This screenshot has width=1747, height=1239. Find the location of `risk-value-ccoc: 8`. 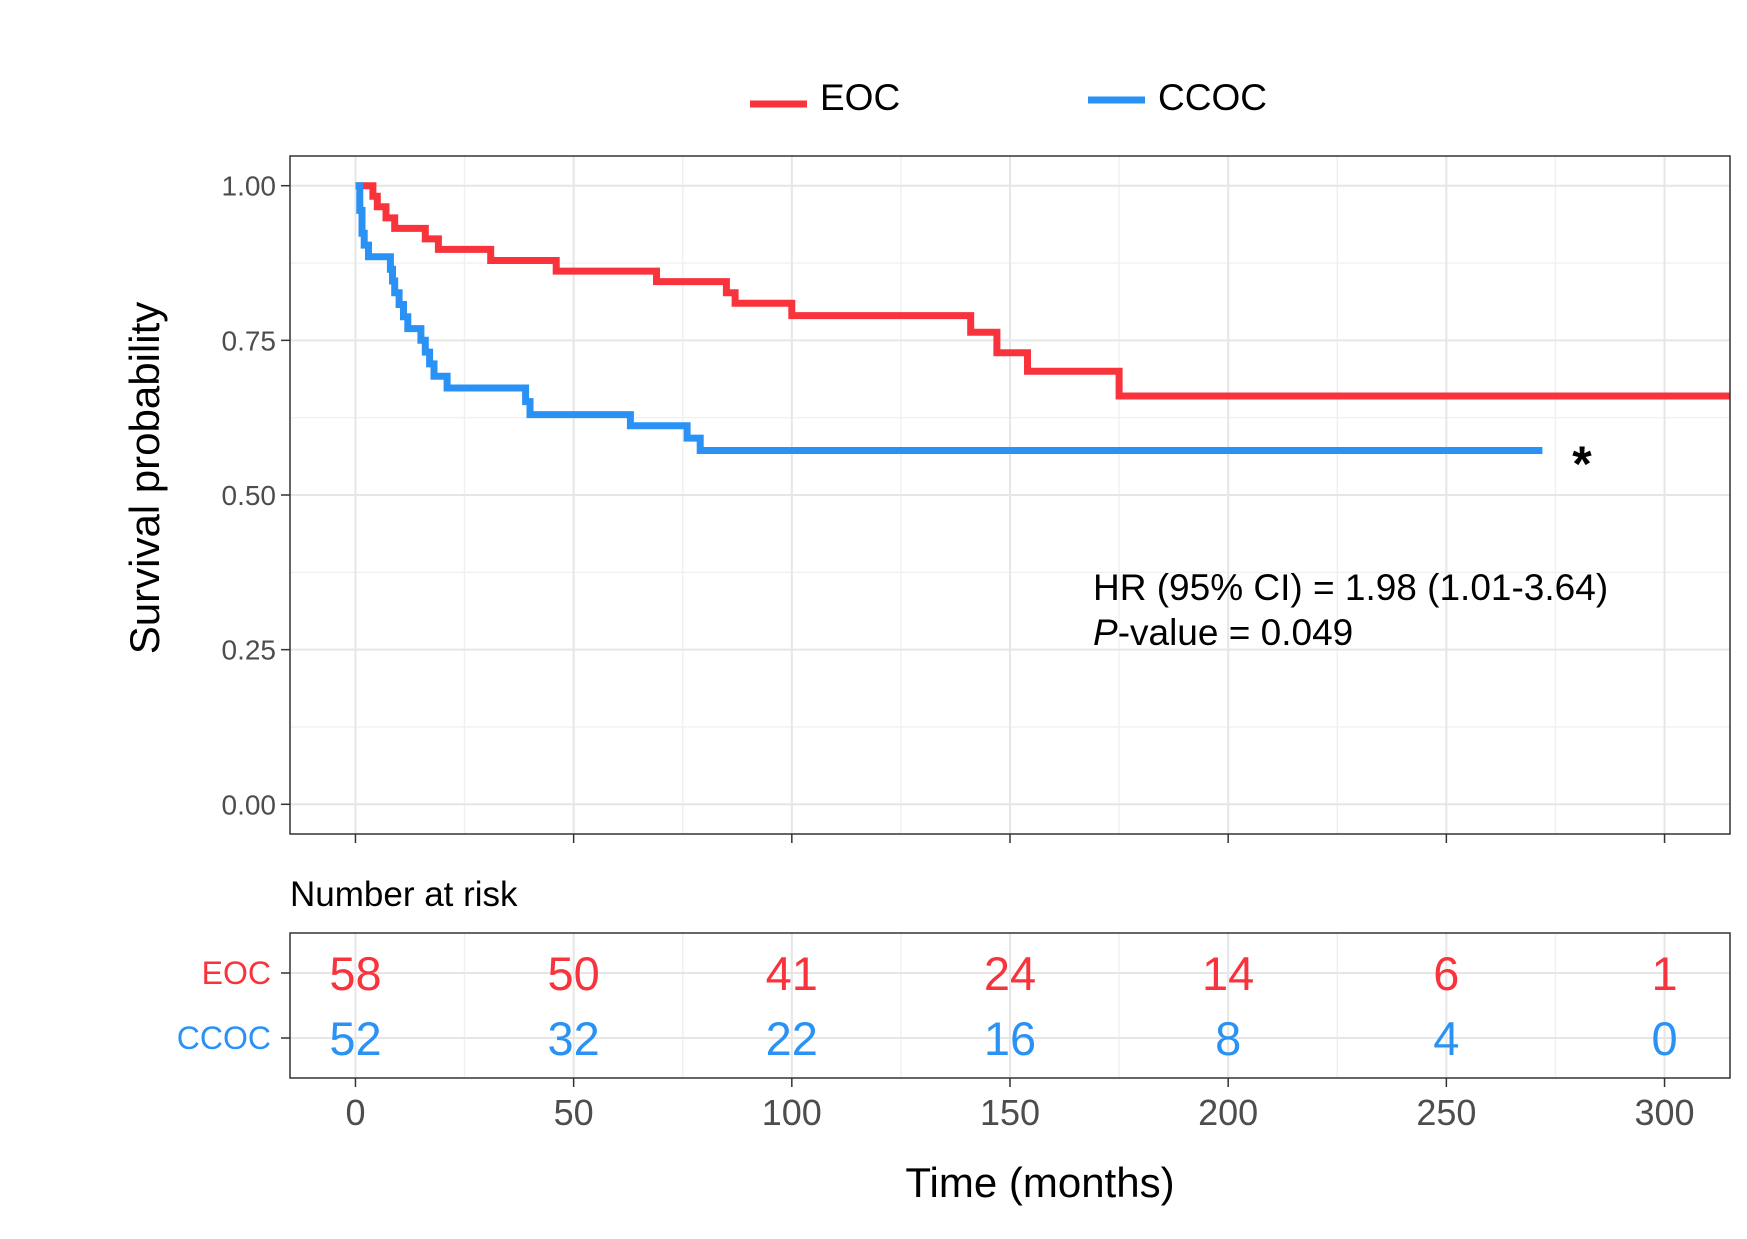

risk-value-ccoc: 8 is located at coordinates (1228, 1038).